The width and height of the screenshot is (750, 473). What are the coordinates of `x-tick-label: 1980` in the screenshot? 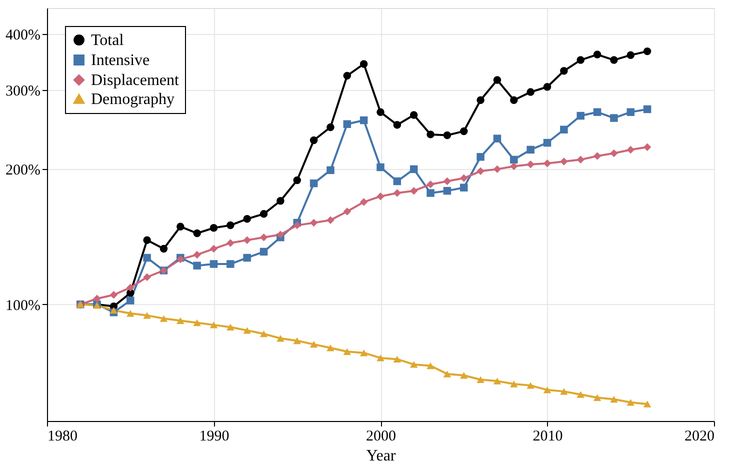 It's located at (63, 436).